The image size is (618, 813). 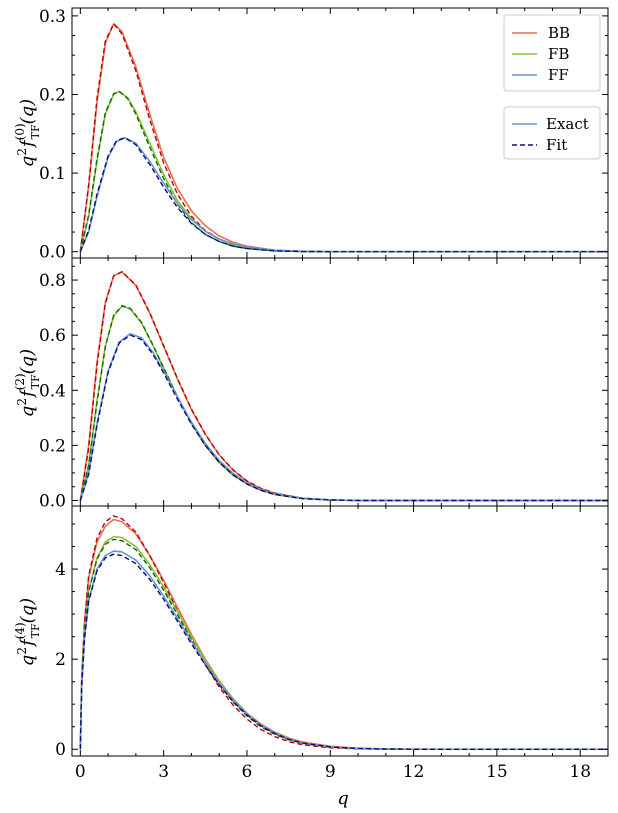 I want to click on xtick-label: 6, so click(x=247, y=772).